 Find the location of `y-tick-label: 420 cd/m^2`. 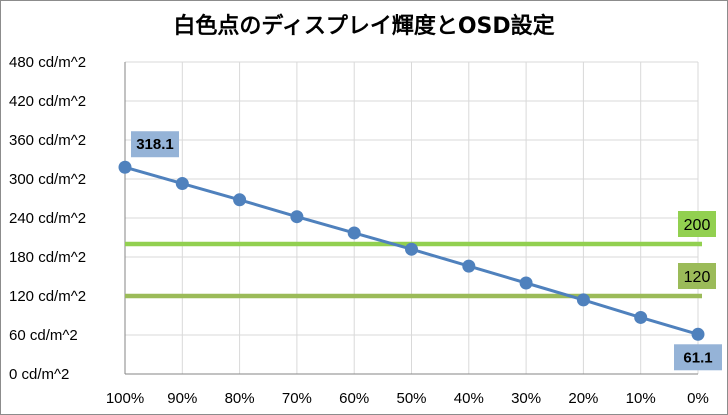

y-tick-label: 420 cd/m^2 is located at coordinates (47, 101).